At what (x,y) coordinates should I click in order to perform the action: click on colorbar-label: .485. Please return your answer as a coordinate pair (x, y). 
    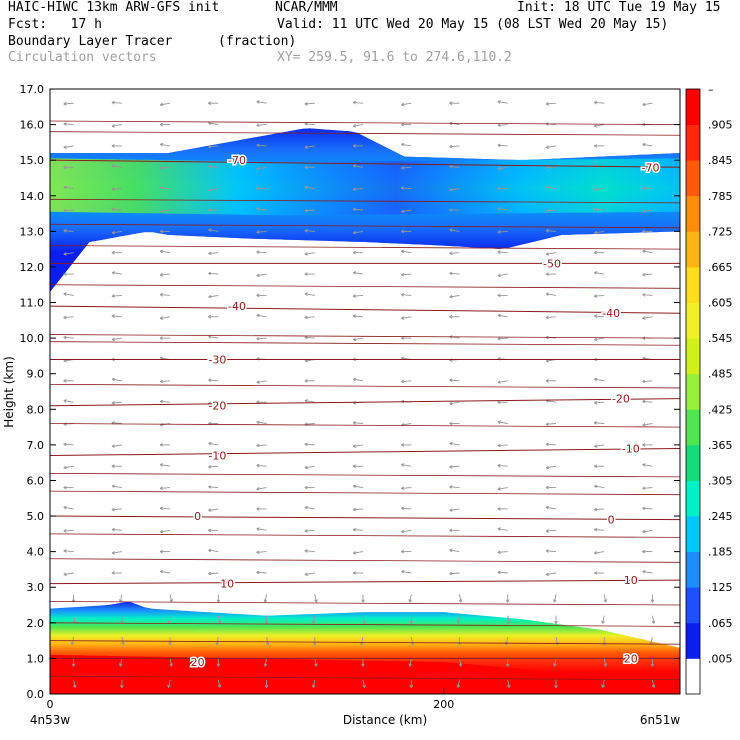
    Looking at the image, I should click on (720, 374).